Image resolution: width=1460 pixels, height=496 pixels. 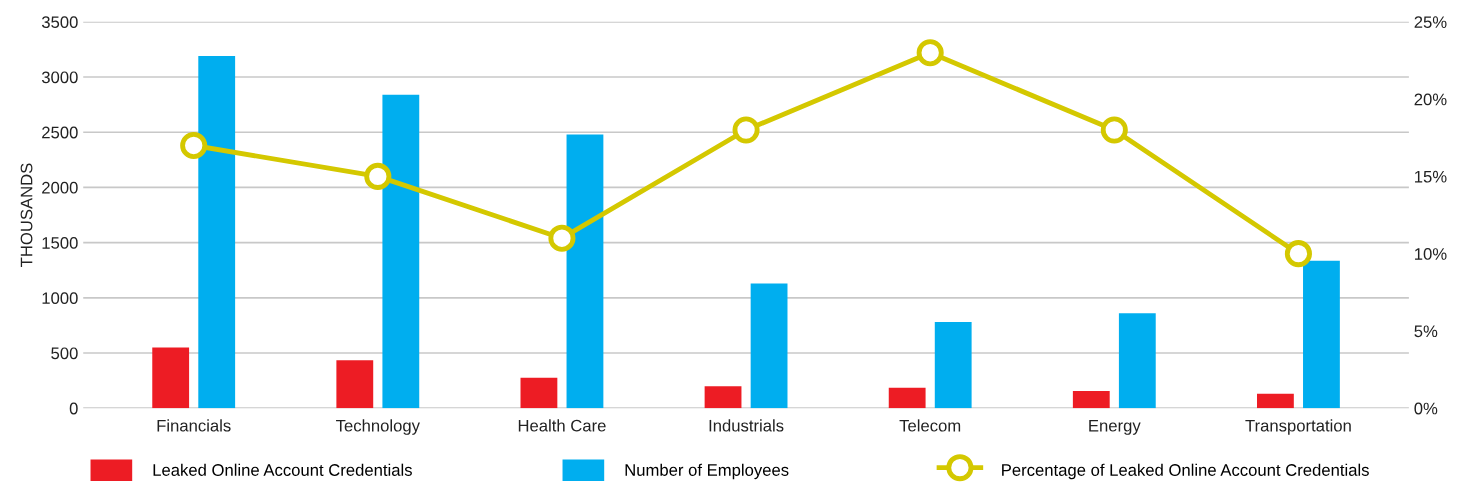 What do you see at coordinates (60, 132) in the screenshot?
I see `y-tick-label: 2500` at bounding box center [60, 132].